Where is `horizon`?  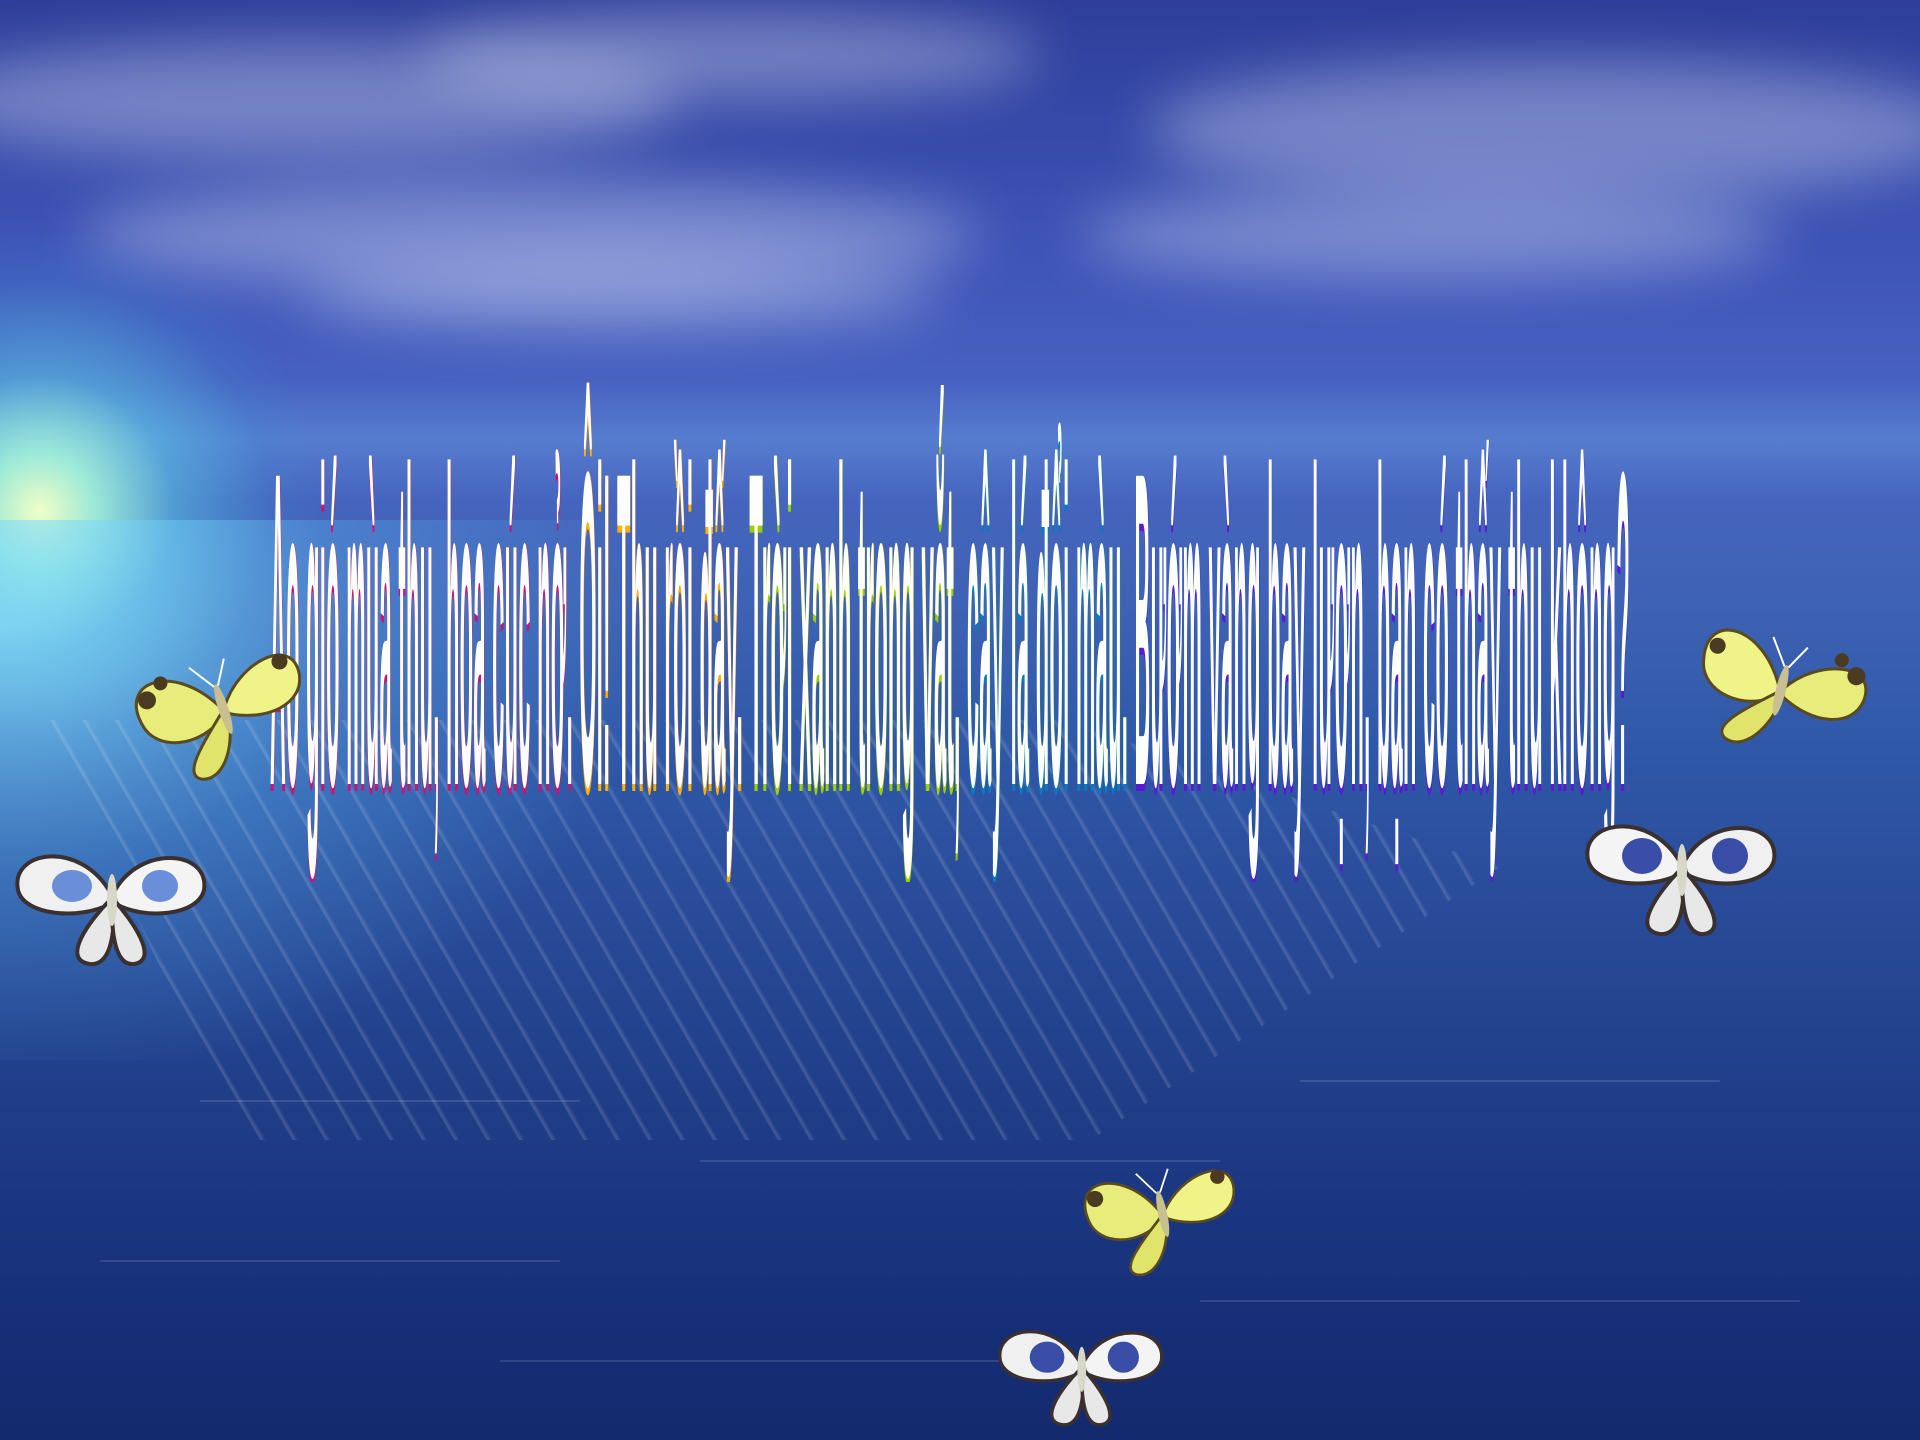 horizon is located at coordinates (960, 440).